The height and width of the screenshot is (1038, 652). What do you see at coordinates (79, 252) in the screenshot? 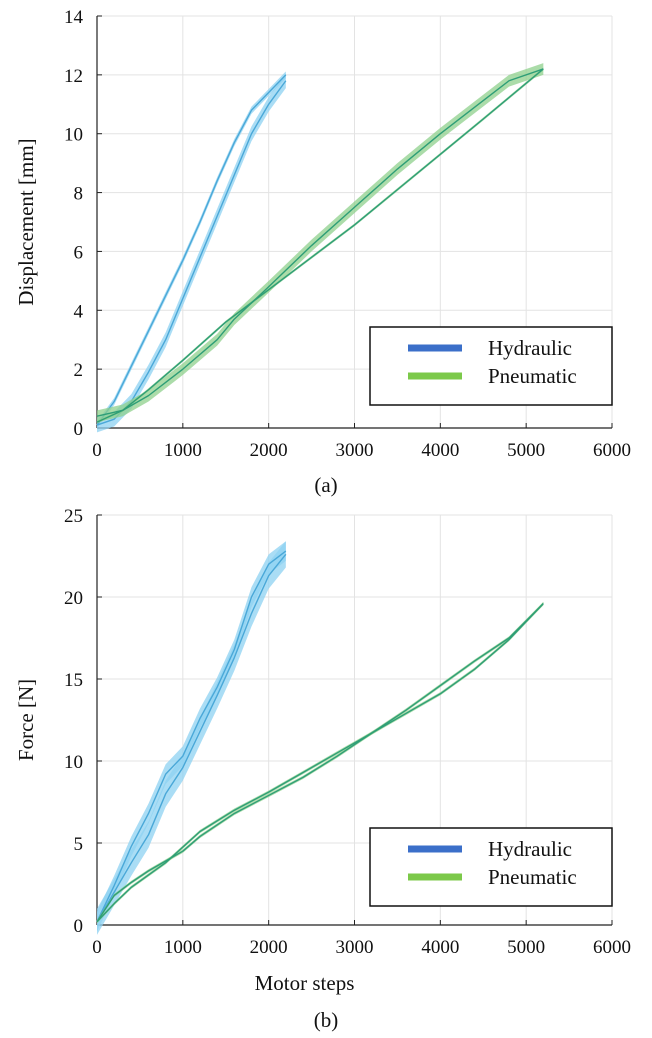
I see `y-tick-label: 6` at bounding box center [79, 252].